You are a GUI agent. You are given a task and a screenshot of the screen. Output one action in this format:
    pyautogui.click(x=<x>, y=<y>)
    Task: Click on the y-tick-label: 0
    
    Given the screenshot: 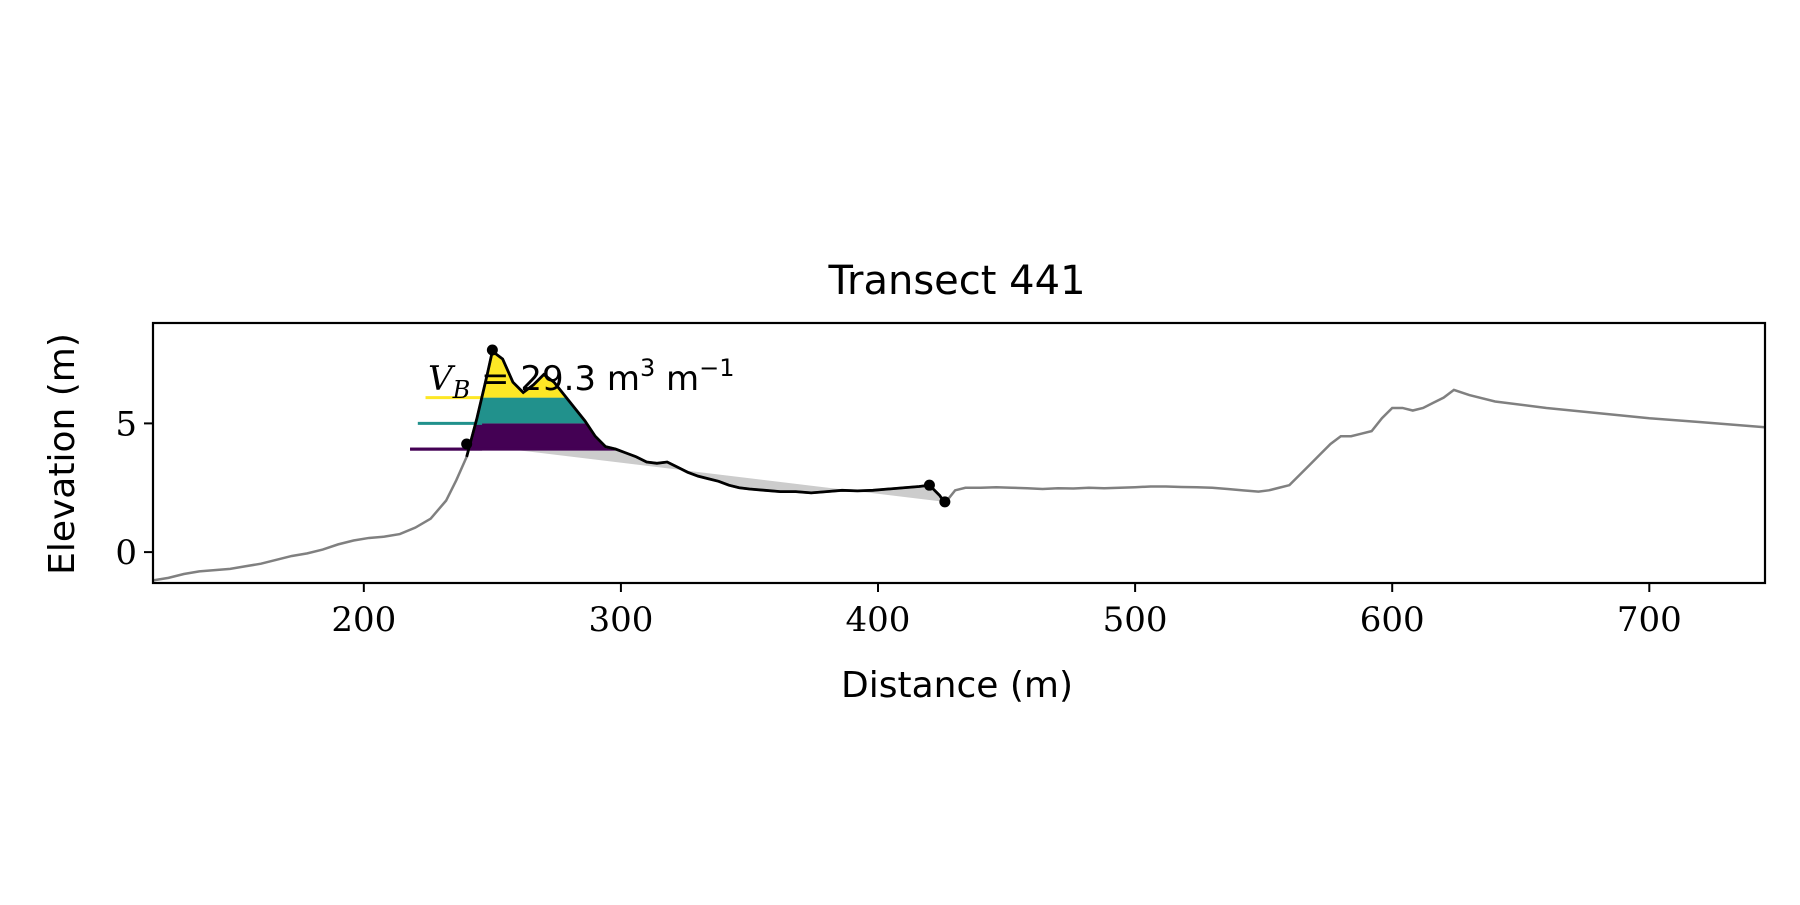 What is the action you would take?
    pyautogui.click(x=126, y=553)
    